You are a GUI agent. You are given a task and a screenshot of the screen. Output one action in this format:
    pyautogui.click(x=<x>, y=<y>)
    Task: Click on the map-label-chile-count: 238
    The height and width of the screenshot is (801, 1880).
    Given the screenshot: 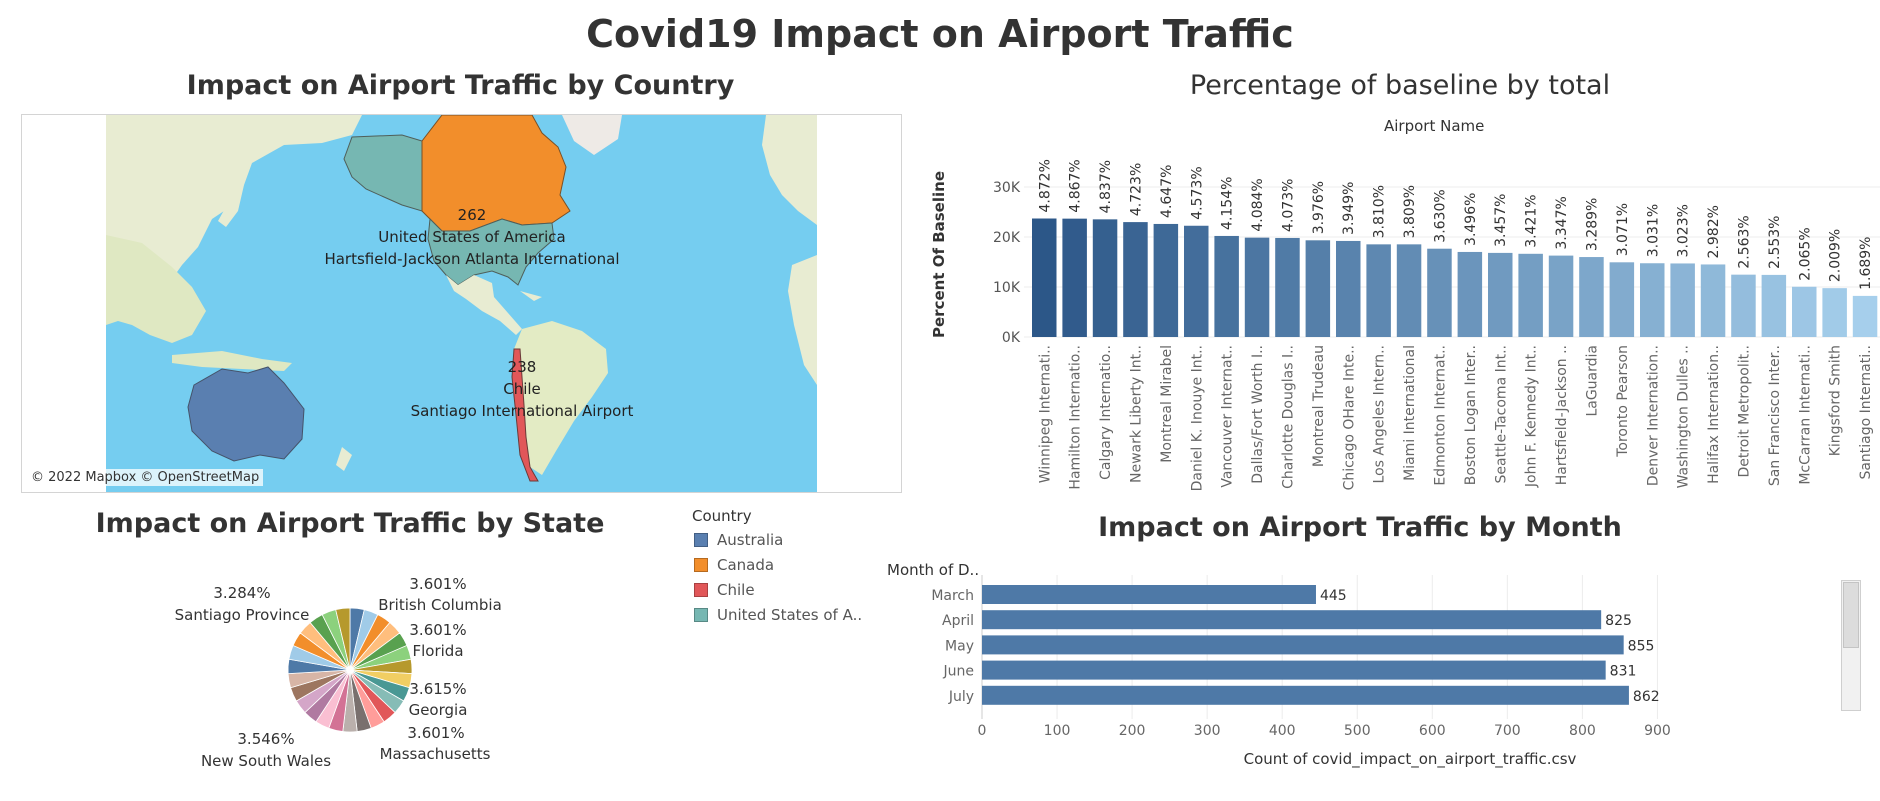 What is the action you would take?
    pyautogui.click(x=522, y=367)
    